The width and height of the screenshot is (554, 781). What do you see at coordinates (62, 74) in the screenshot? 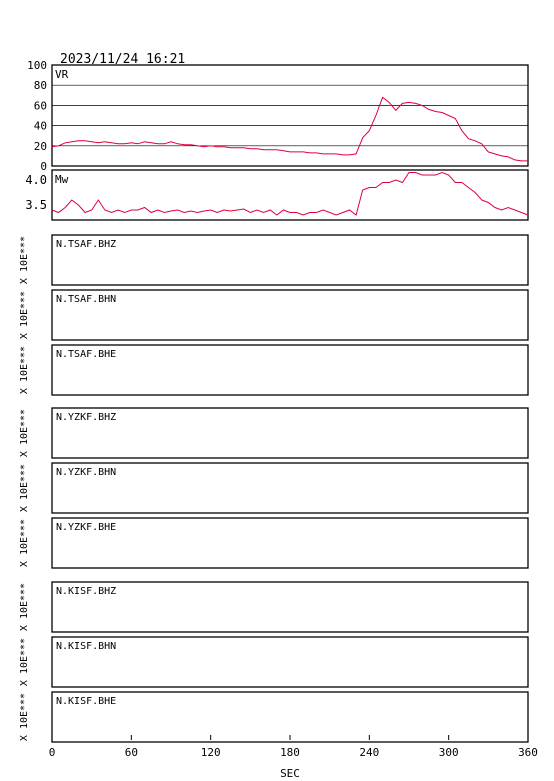
I see `vr-panel-label: VR` at bounding box center [62, 74].